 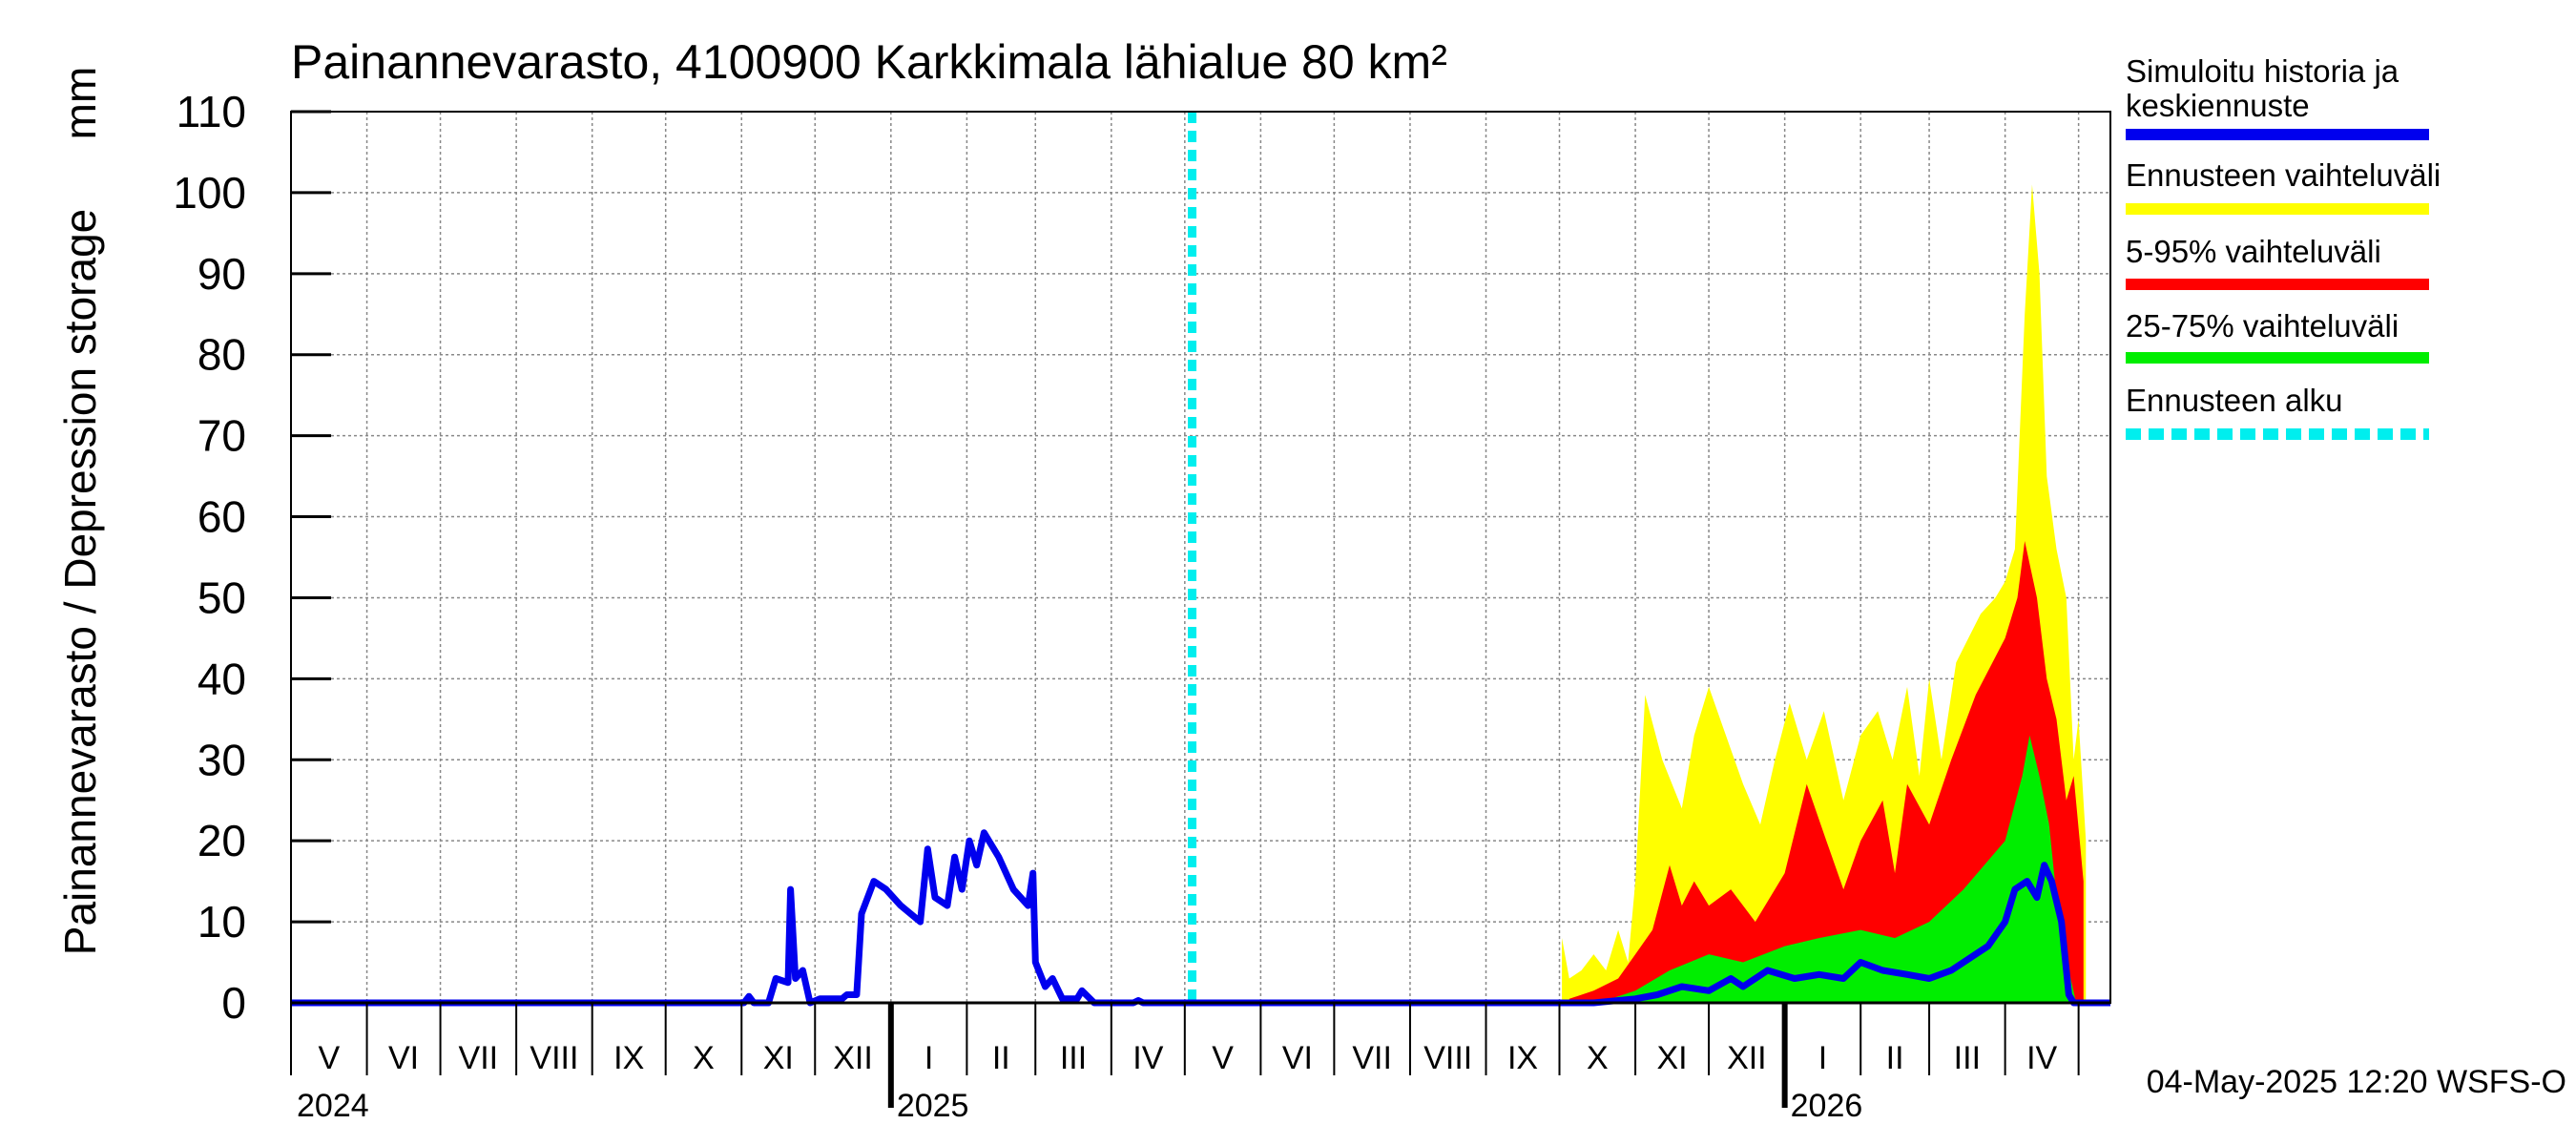 What do you see at coordinates (221, 274) in the screenshot?
I see `y-tick-label: 90` at bounding box center [221, 274].